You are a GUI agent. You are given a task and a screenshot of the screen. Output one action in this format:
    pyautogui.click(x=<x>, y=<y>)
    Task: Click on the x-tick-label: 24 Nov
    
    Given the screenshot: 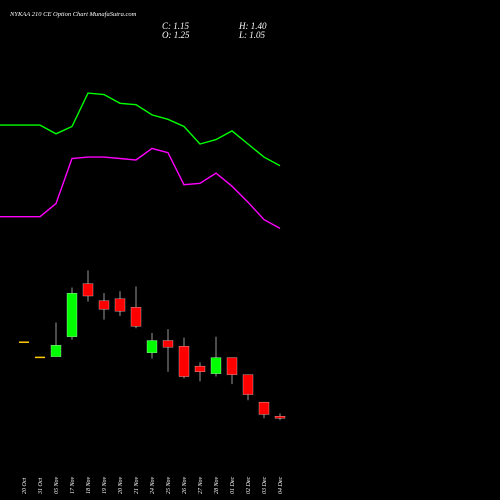 What is the action you would take?
    pyautogui.click(x=152, y=485)
    